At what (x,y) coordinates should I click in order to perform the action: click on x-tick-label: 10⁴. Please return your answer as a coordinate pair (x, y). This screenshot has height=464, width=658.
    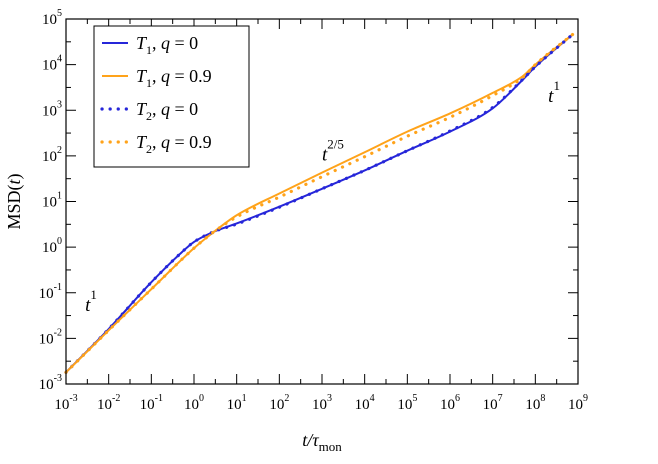
    Looking at the image, I should click on (365, 403).